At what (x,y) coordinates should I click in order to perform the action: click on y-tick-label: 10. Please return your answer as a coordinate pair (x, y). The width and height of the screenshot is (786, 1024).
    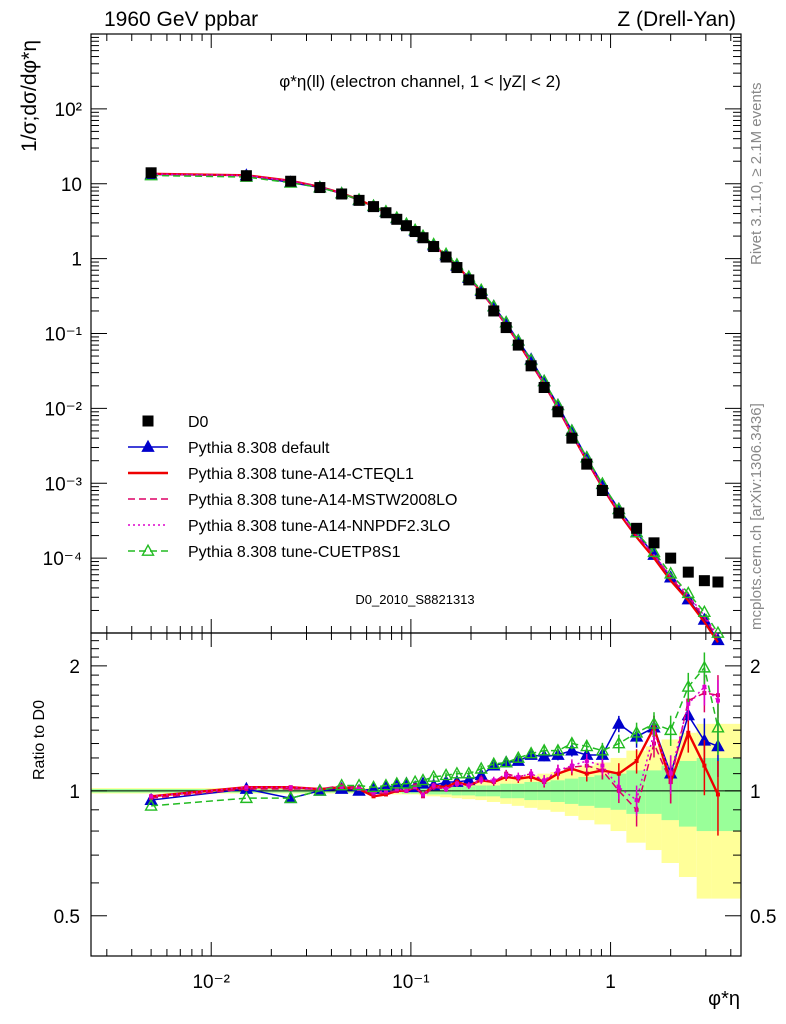
    Looking at the image, I should click on (71, 185).